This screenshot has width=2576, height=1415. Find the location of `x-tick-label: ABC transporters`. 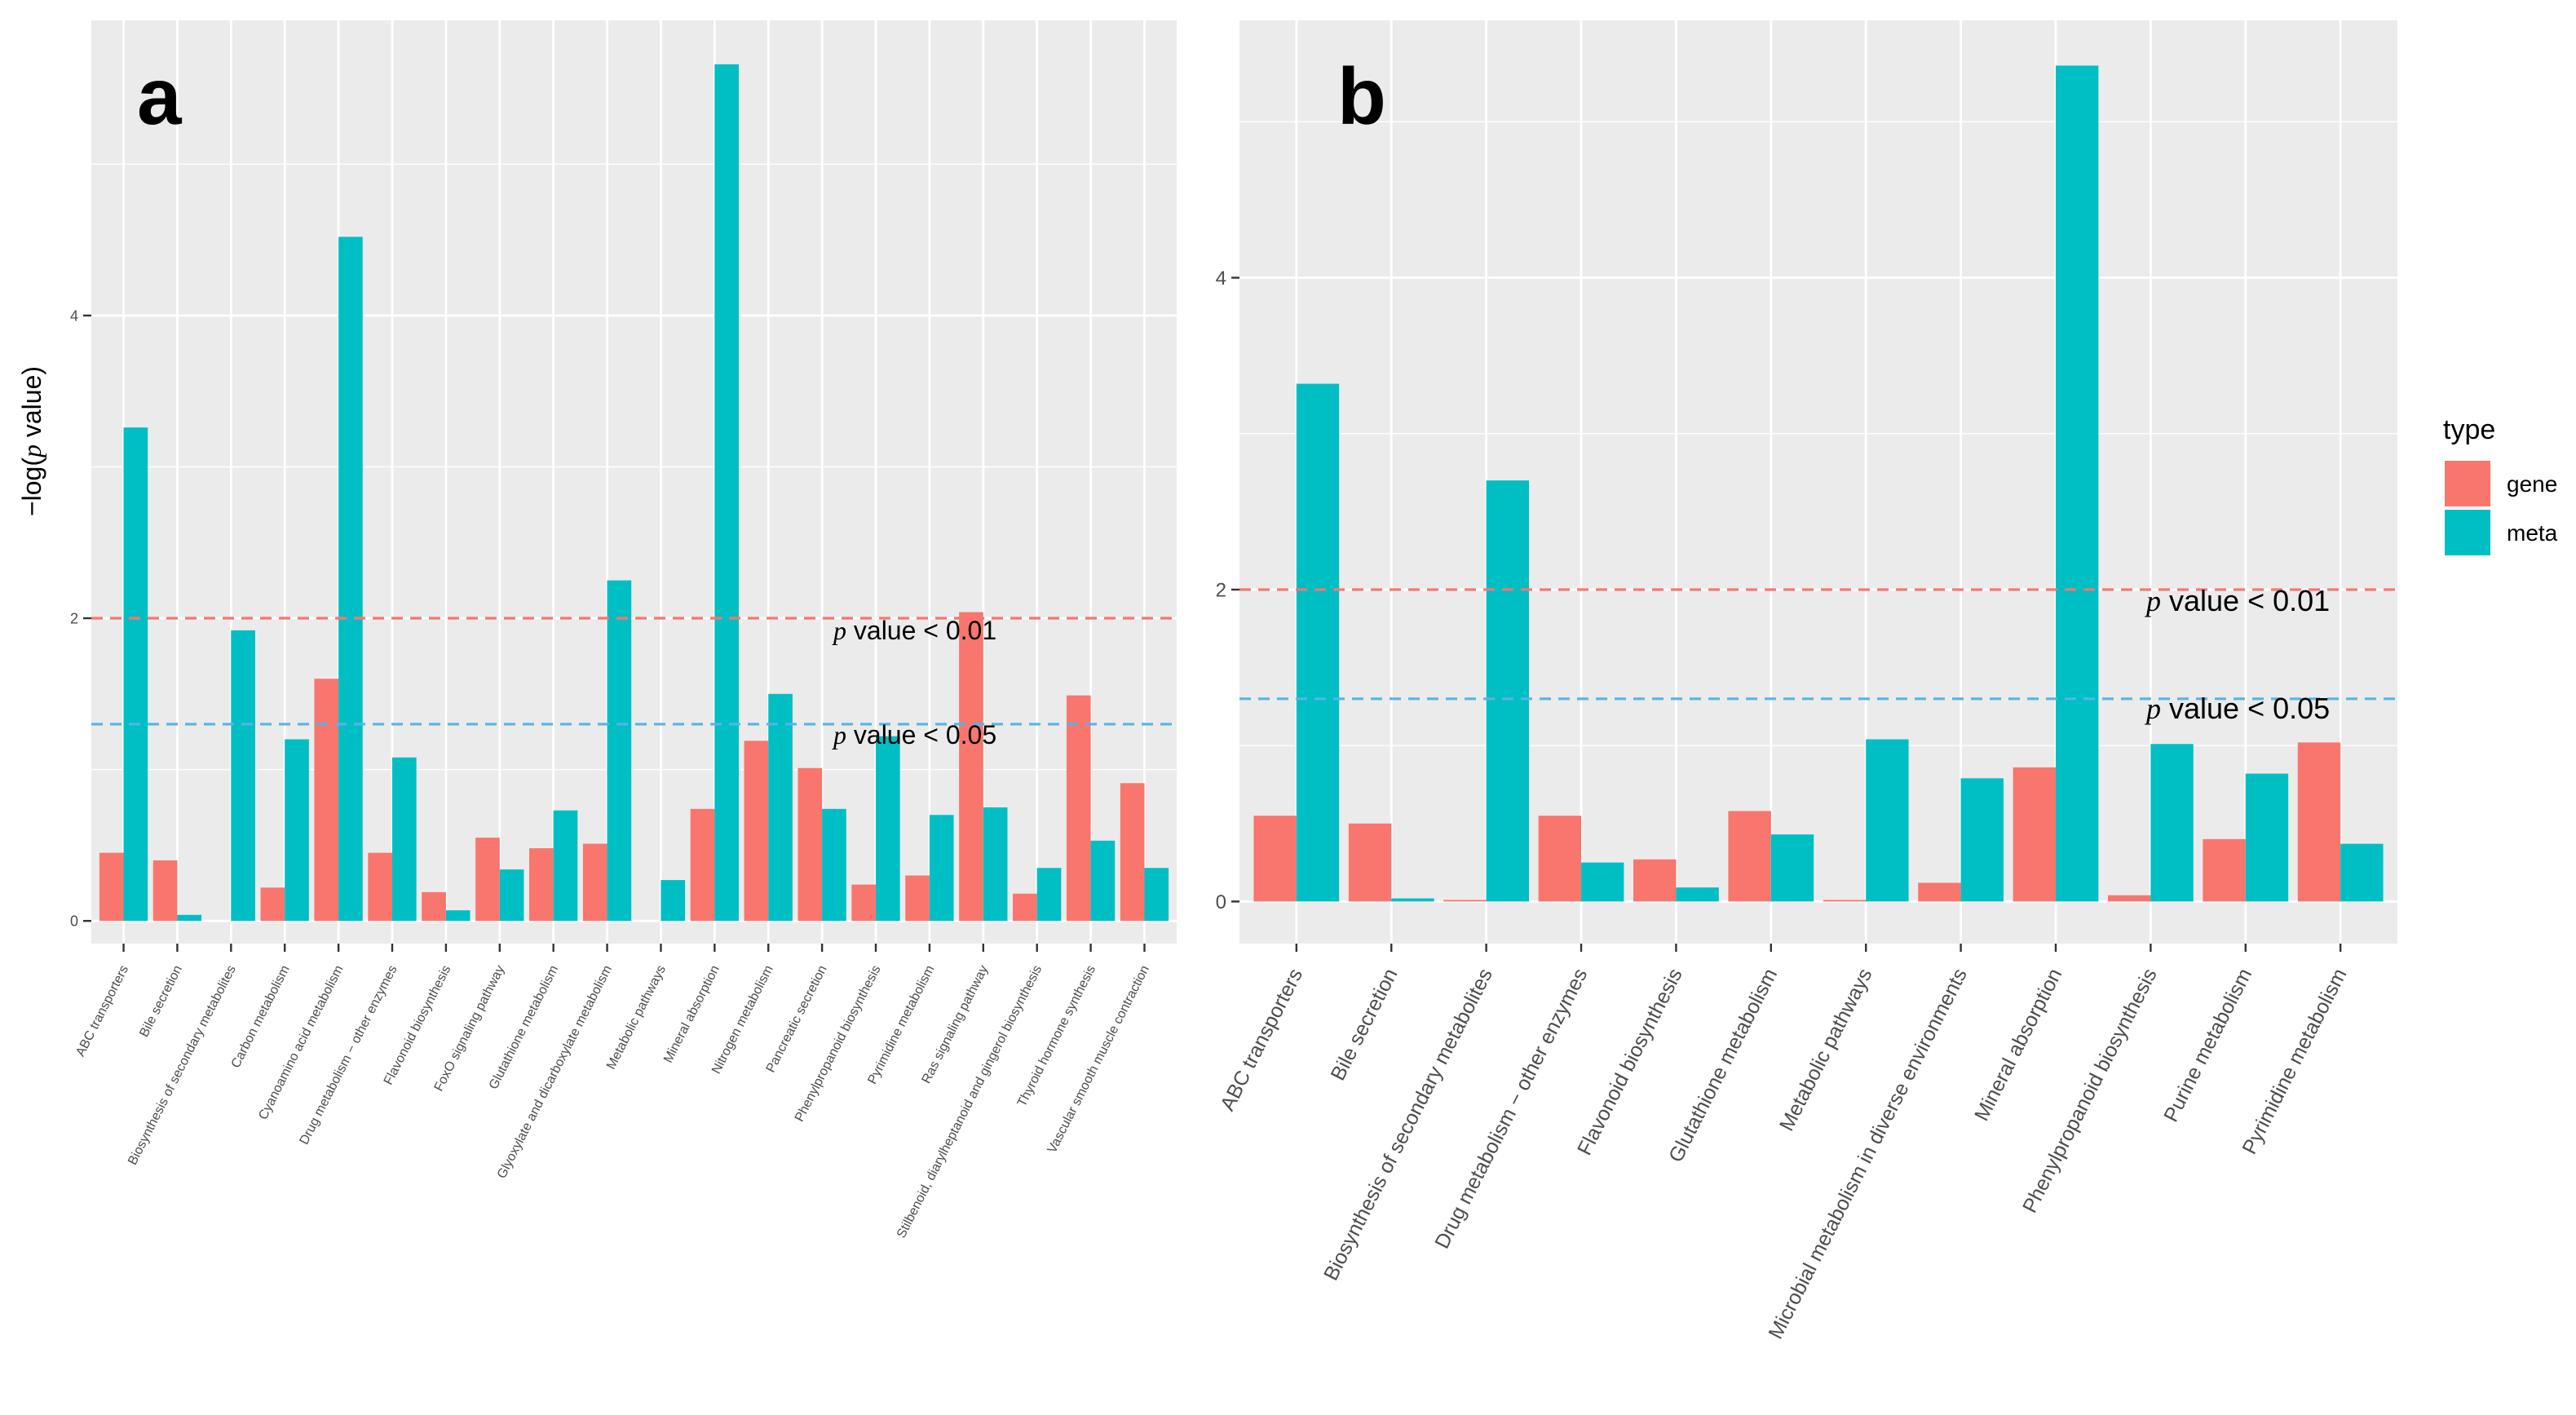

x-tick-label: ABC transporters is located at coordinates (1261, 1040).